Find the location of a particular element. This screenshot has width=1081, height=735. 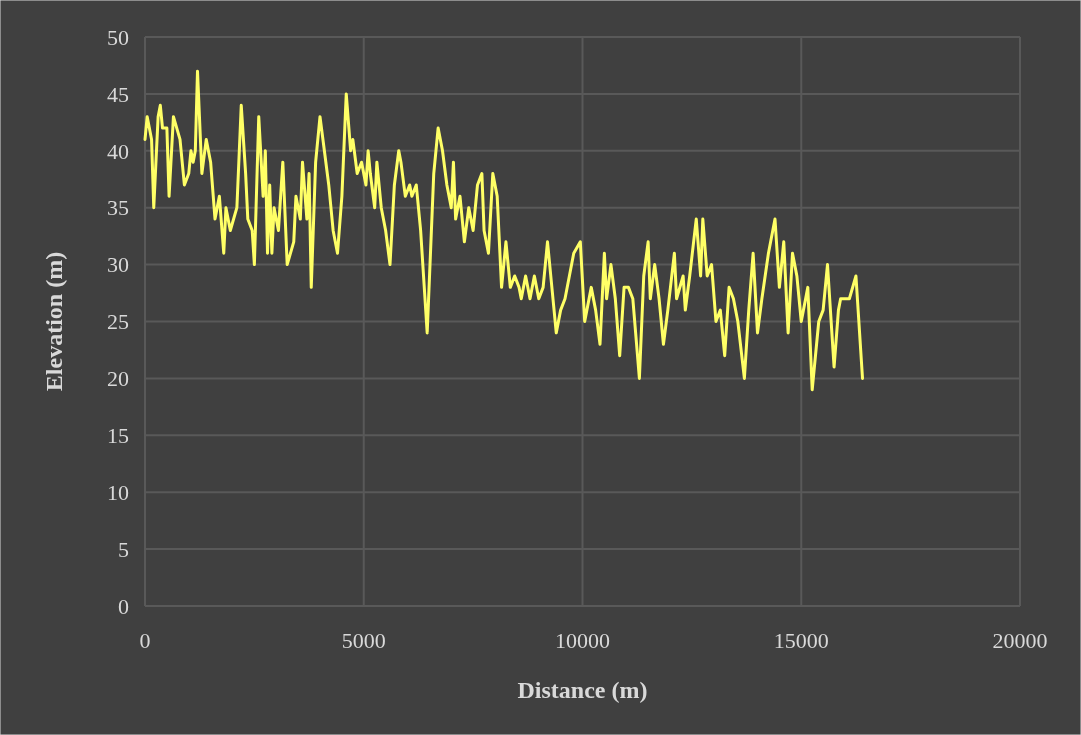

y-axis-title: Elevation (m) is located at coordinates (54, 321).